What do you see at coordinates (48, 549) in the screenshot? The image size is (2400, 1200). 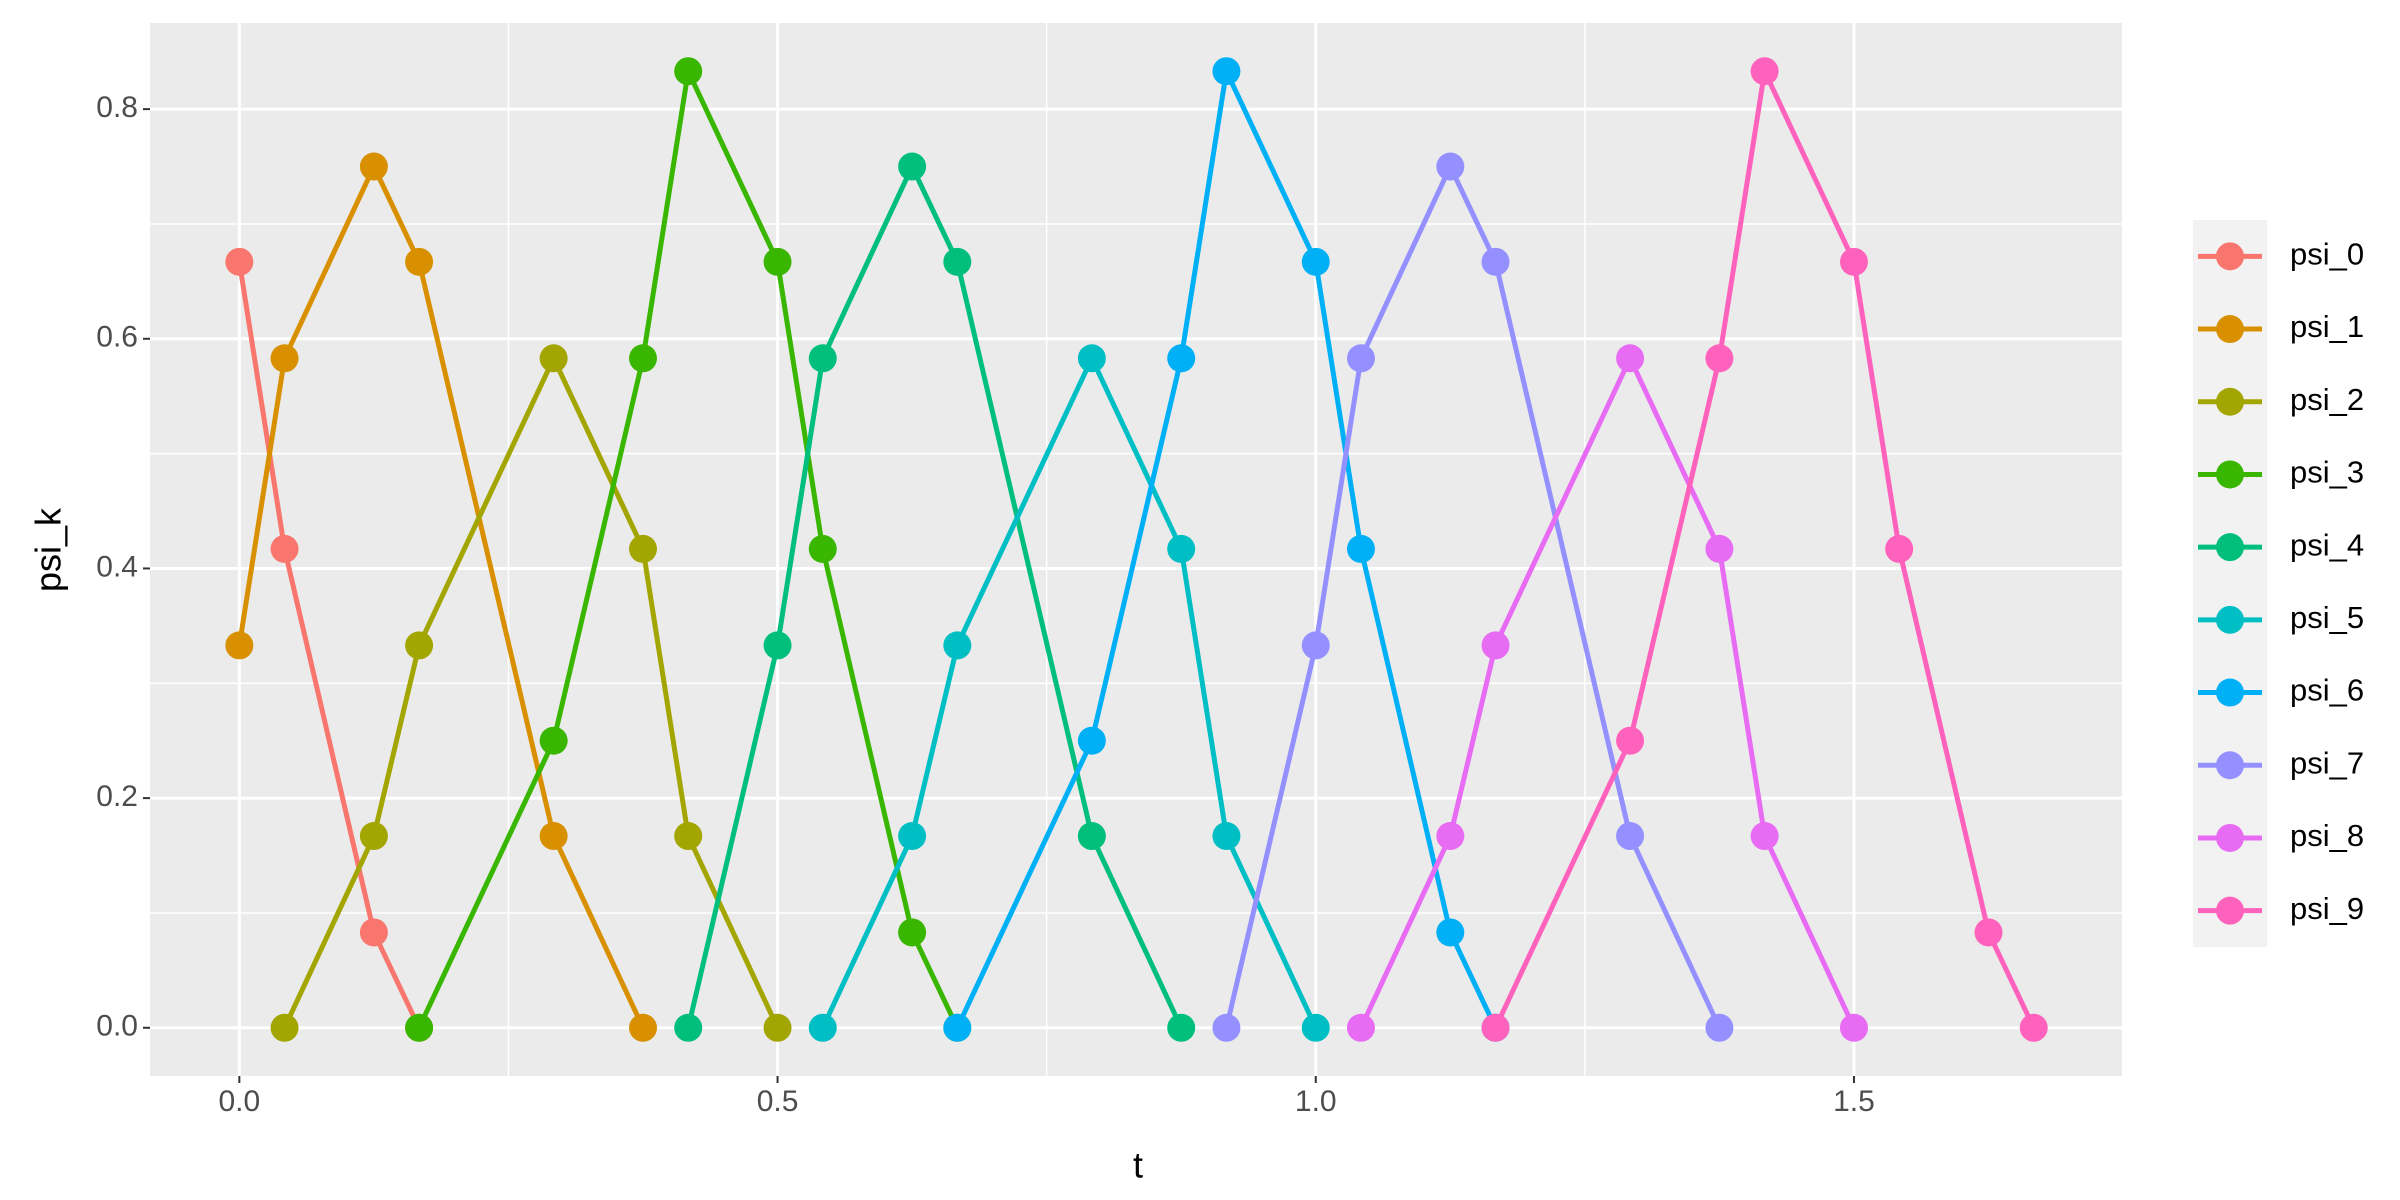 I see `y-axis-title: psi_k` at bounding box center [48, 549].